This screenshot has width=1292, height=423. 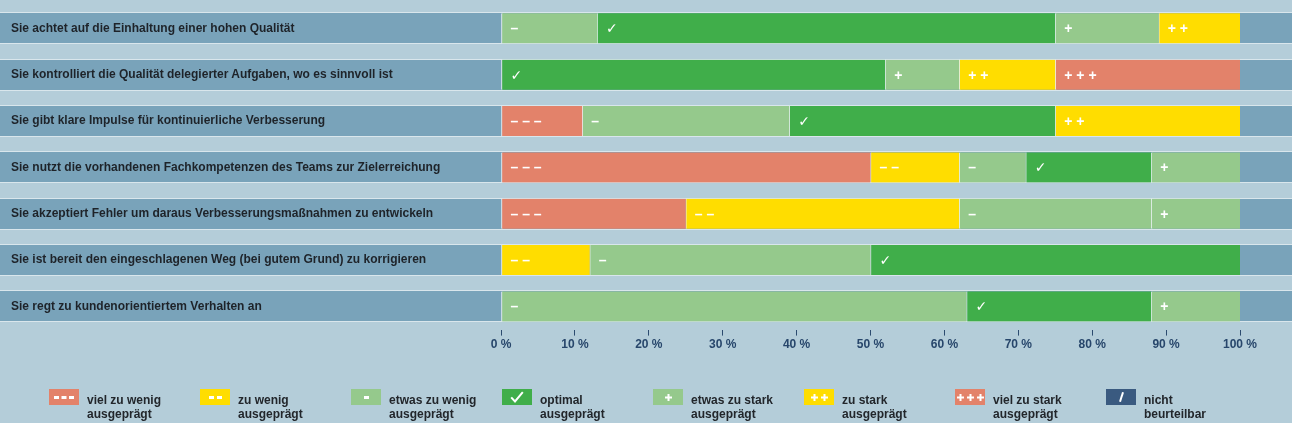 I want to click on legend-label: zu wenig ausgeprägt, so click(x=271, y=407).